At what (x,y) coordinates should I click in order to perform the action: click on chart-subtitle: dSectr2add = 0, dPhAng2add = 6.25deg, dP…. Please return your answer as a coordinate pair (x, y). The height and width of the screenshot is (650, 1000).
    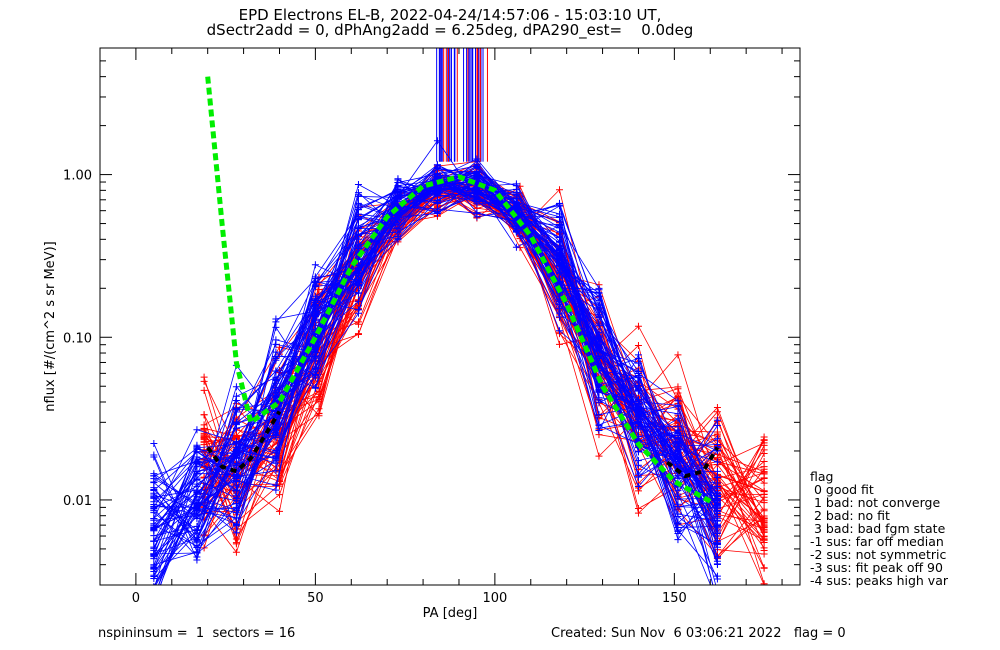
    Looking at the image, I should click on (450, 30).